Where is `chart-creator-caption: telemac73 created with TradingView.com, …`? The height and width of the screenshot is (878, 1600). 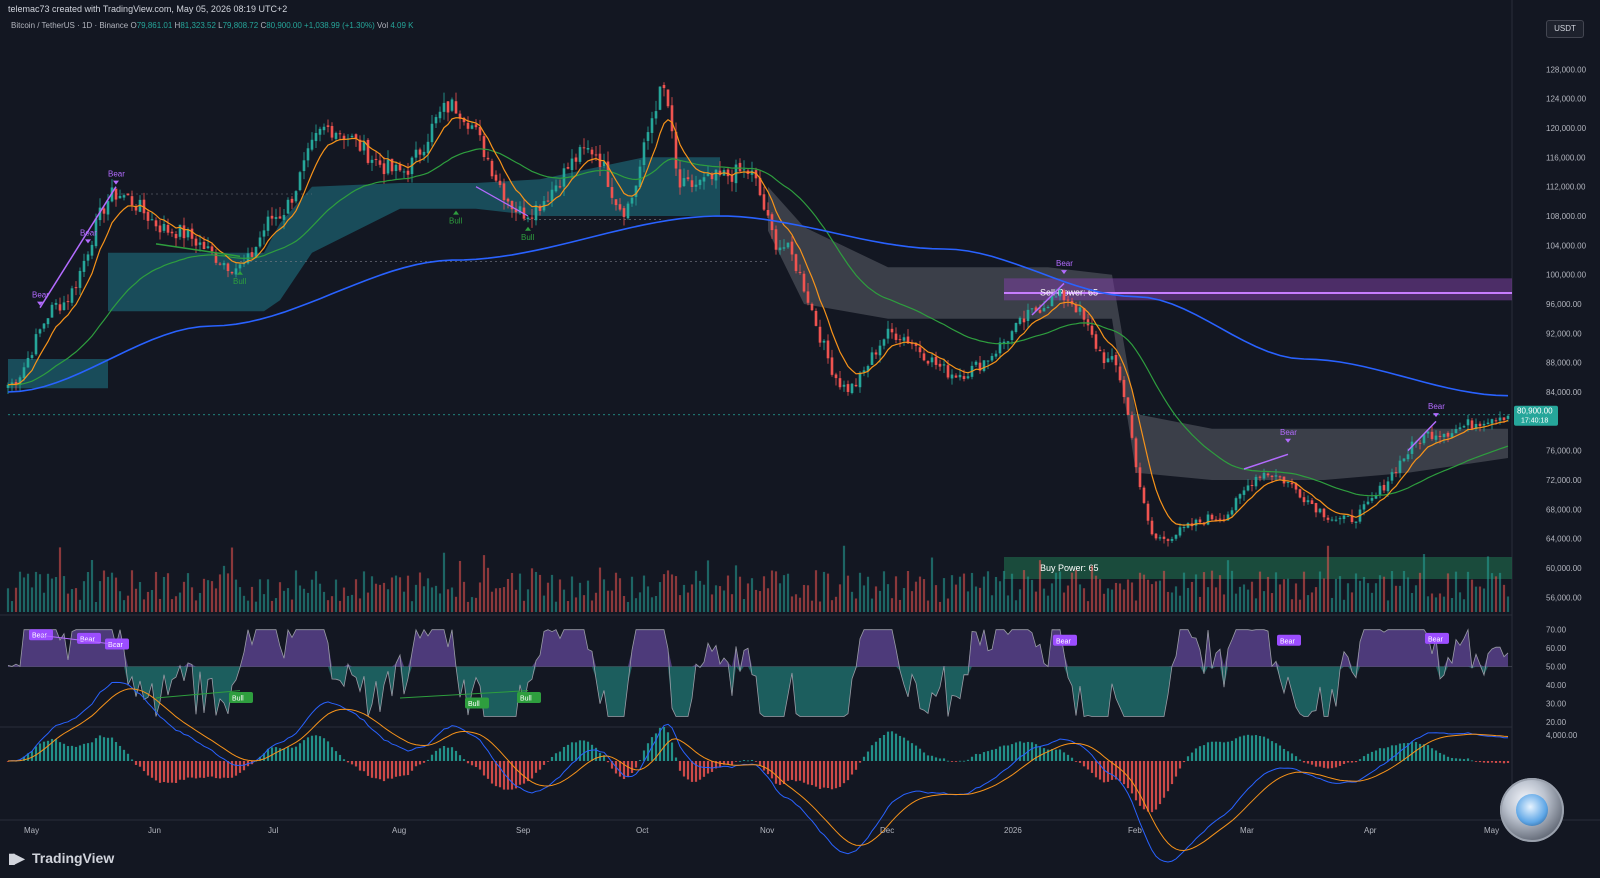 chart-creator-caption: telemac73 created with TradingView.com, … is located at coordinates (148, 9).